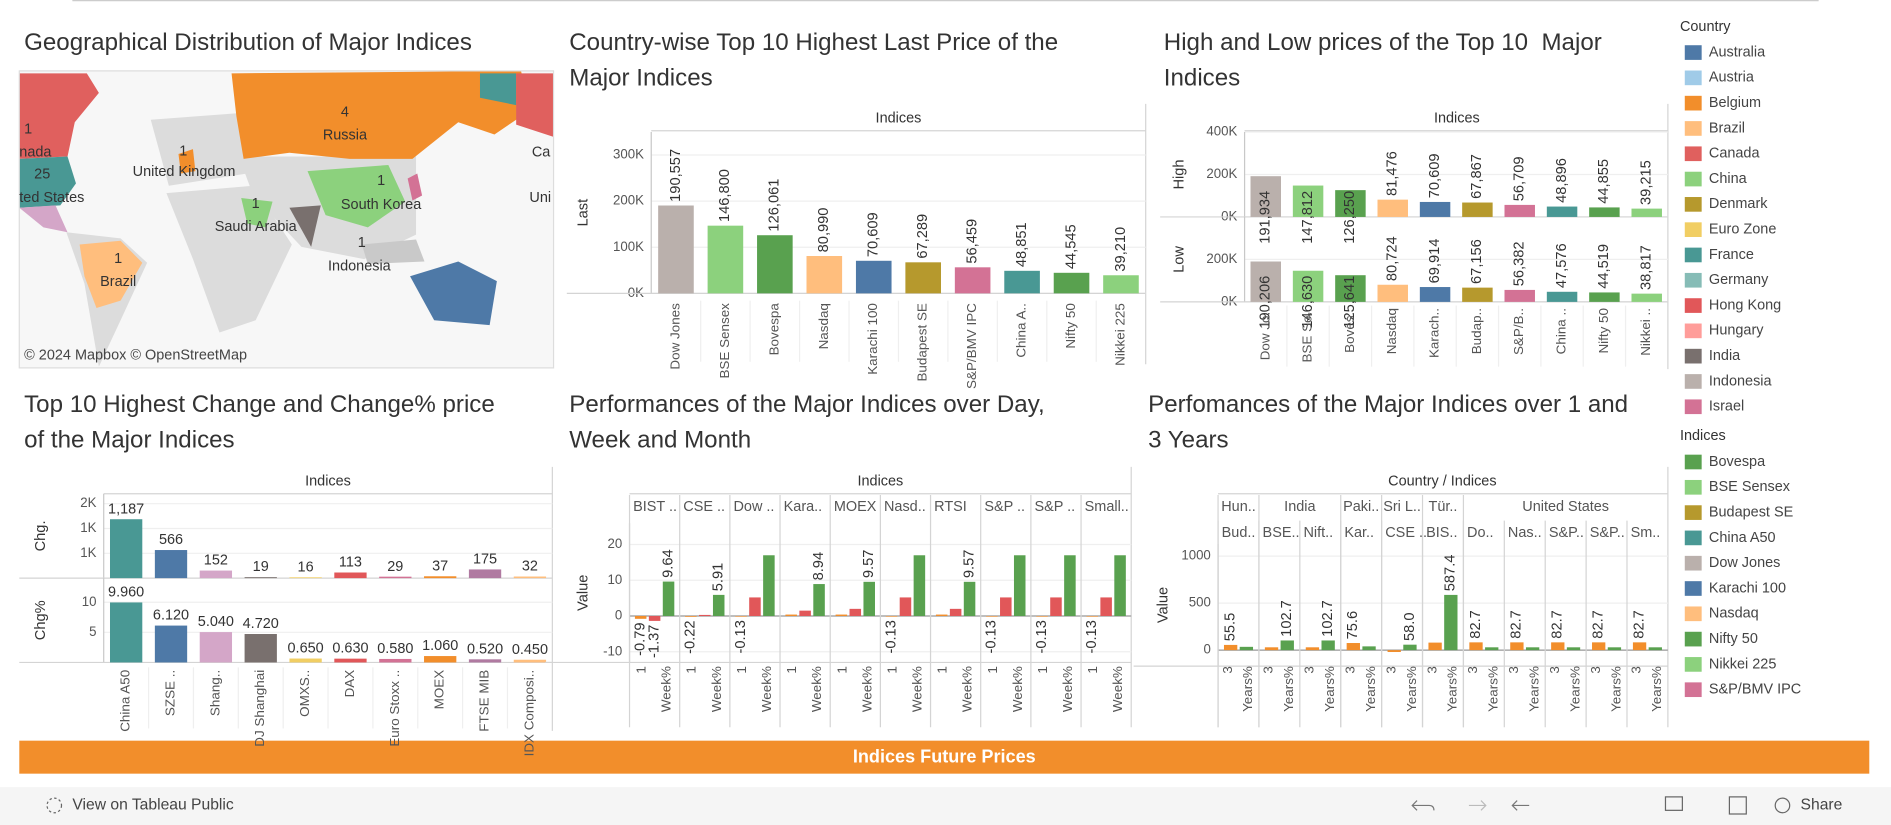 This screenshot has height=825, width=1891. Describe the element at coordinates (1457, 118) in the screenshot. I see `header: Indices` at that location.